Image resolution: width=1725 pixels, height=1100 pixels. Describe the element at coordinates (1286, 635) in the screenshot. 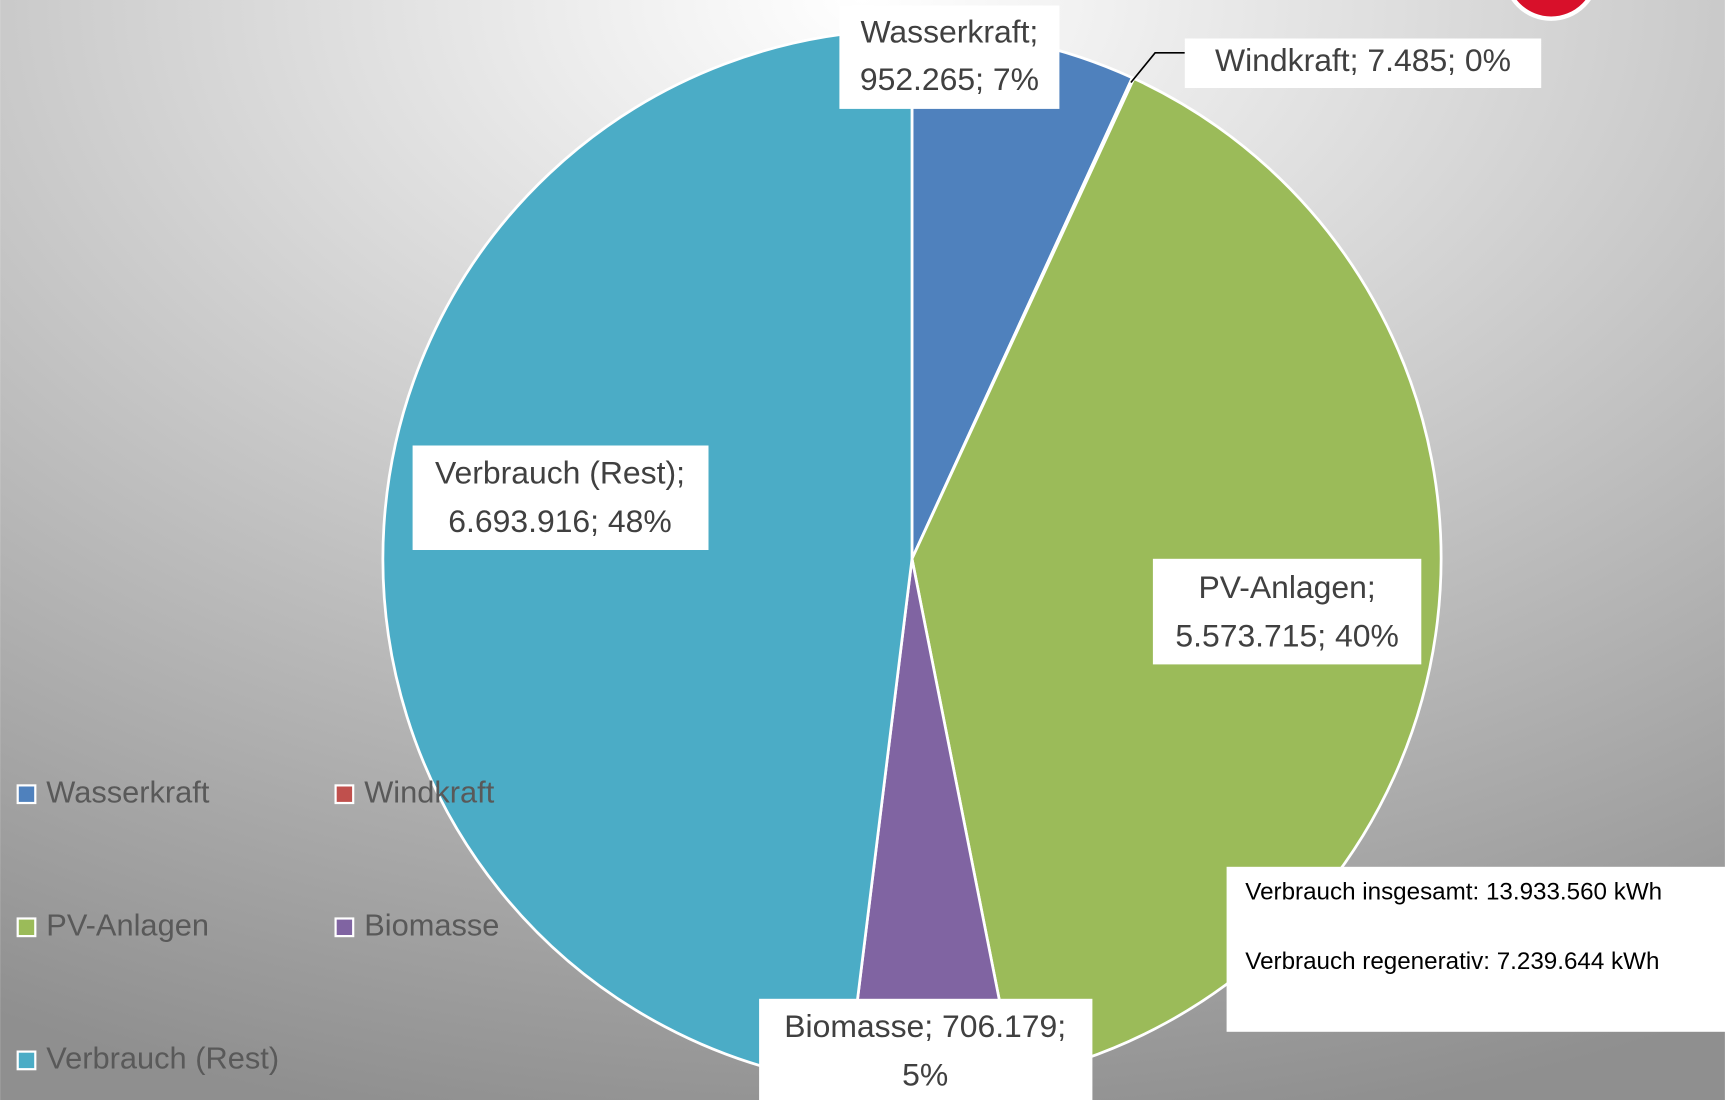

I see `data-label: 5.573.715; 40%` at that location.